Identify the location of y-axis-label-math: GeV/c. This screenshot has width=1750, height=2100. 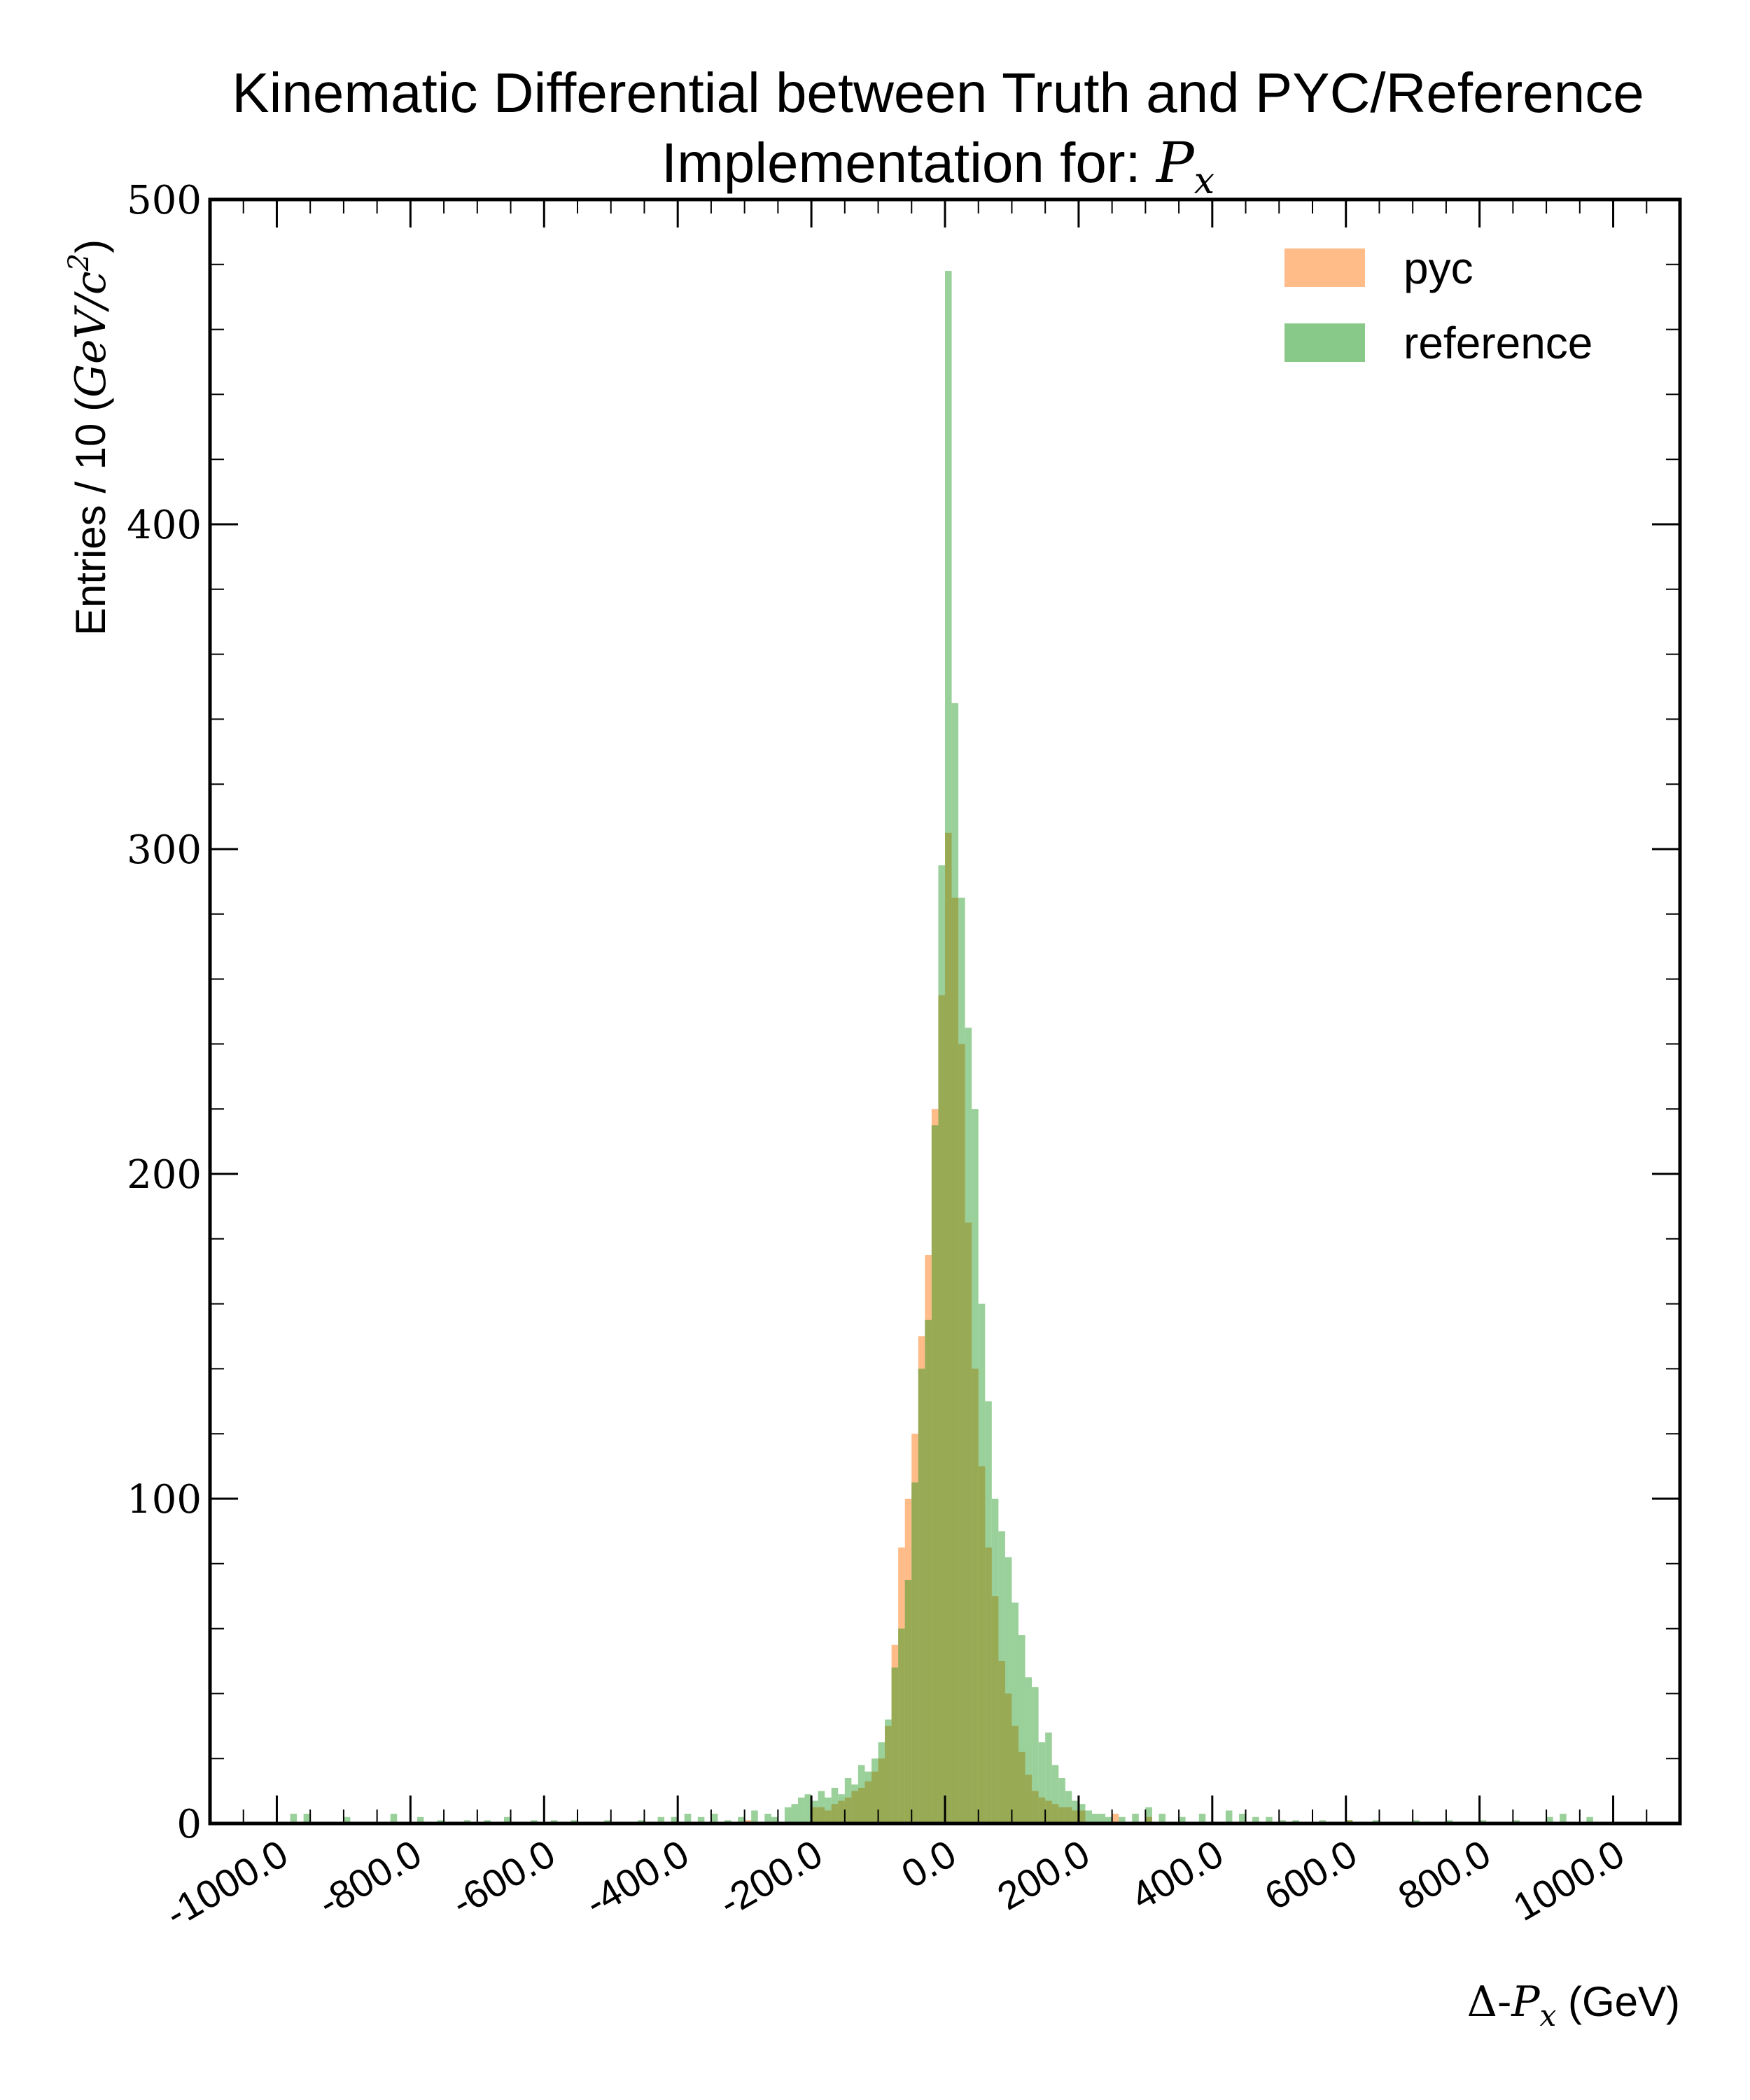
(90, 334).